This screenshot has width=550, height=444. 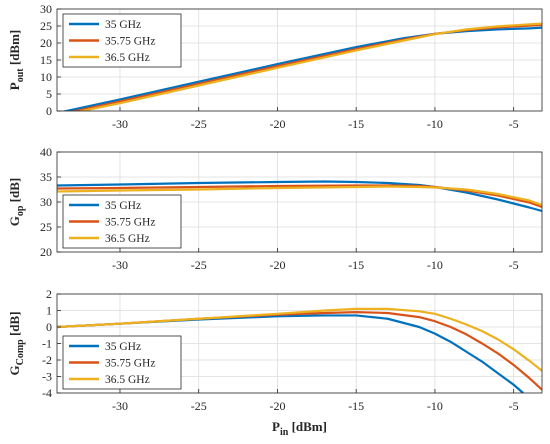 What do you see at coordinates (46, 177) in the screenshot?
I see `y-tick-label: 35` at bounding box center [46, 177].